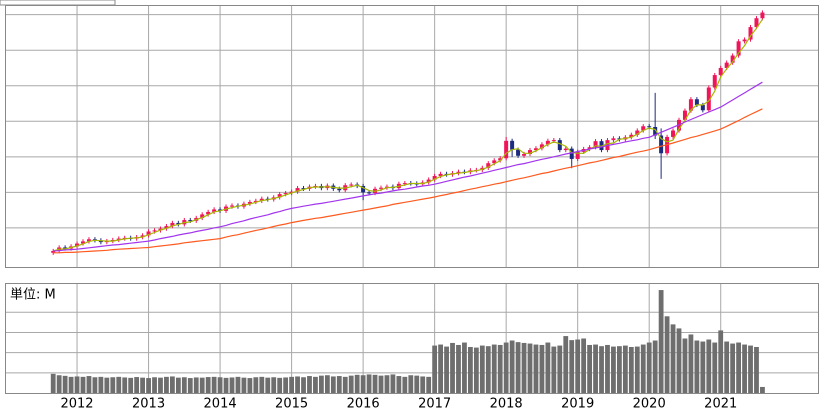 The height and width of the screenshot is (416, 827). What do you see at coordinates (649, 404) in the screenshot?
I see `x-tick-label: 2020` at bounding box center [649, 404].